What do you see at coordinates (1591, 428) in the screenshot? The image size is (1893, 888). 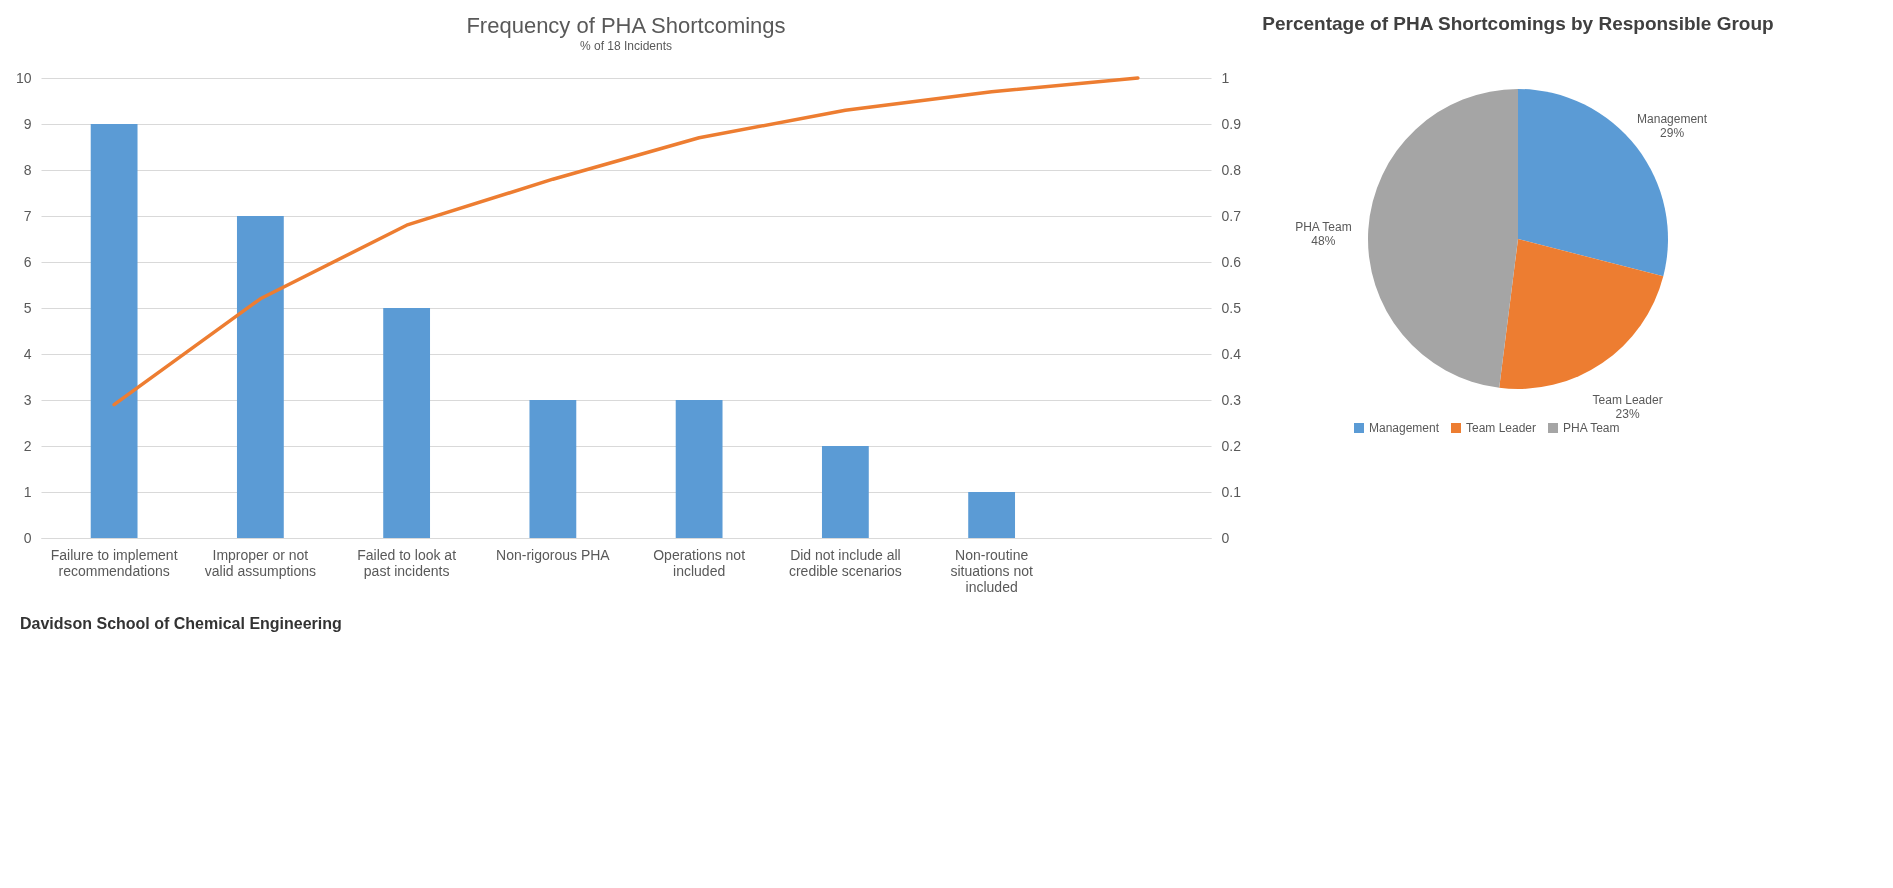 I see `legend-label: PHA Team` at bounding box center [1591, 428].